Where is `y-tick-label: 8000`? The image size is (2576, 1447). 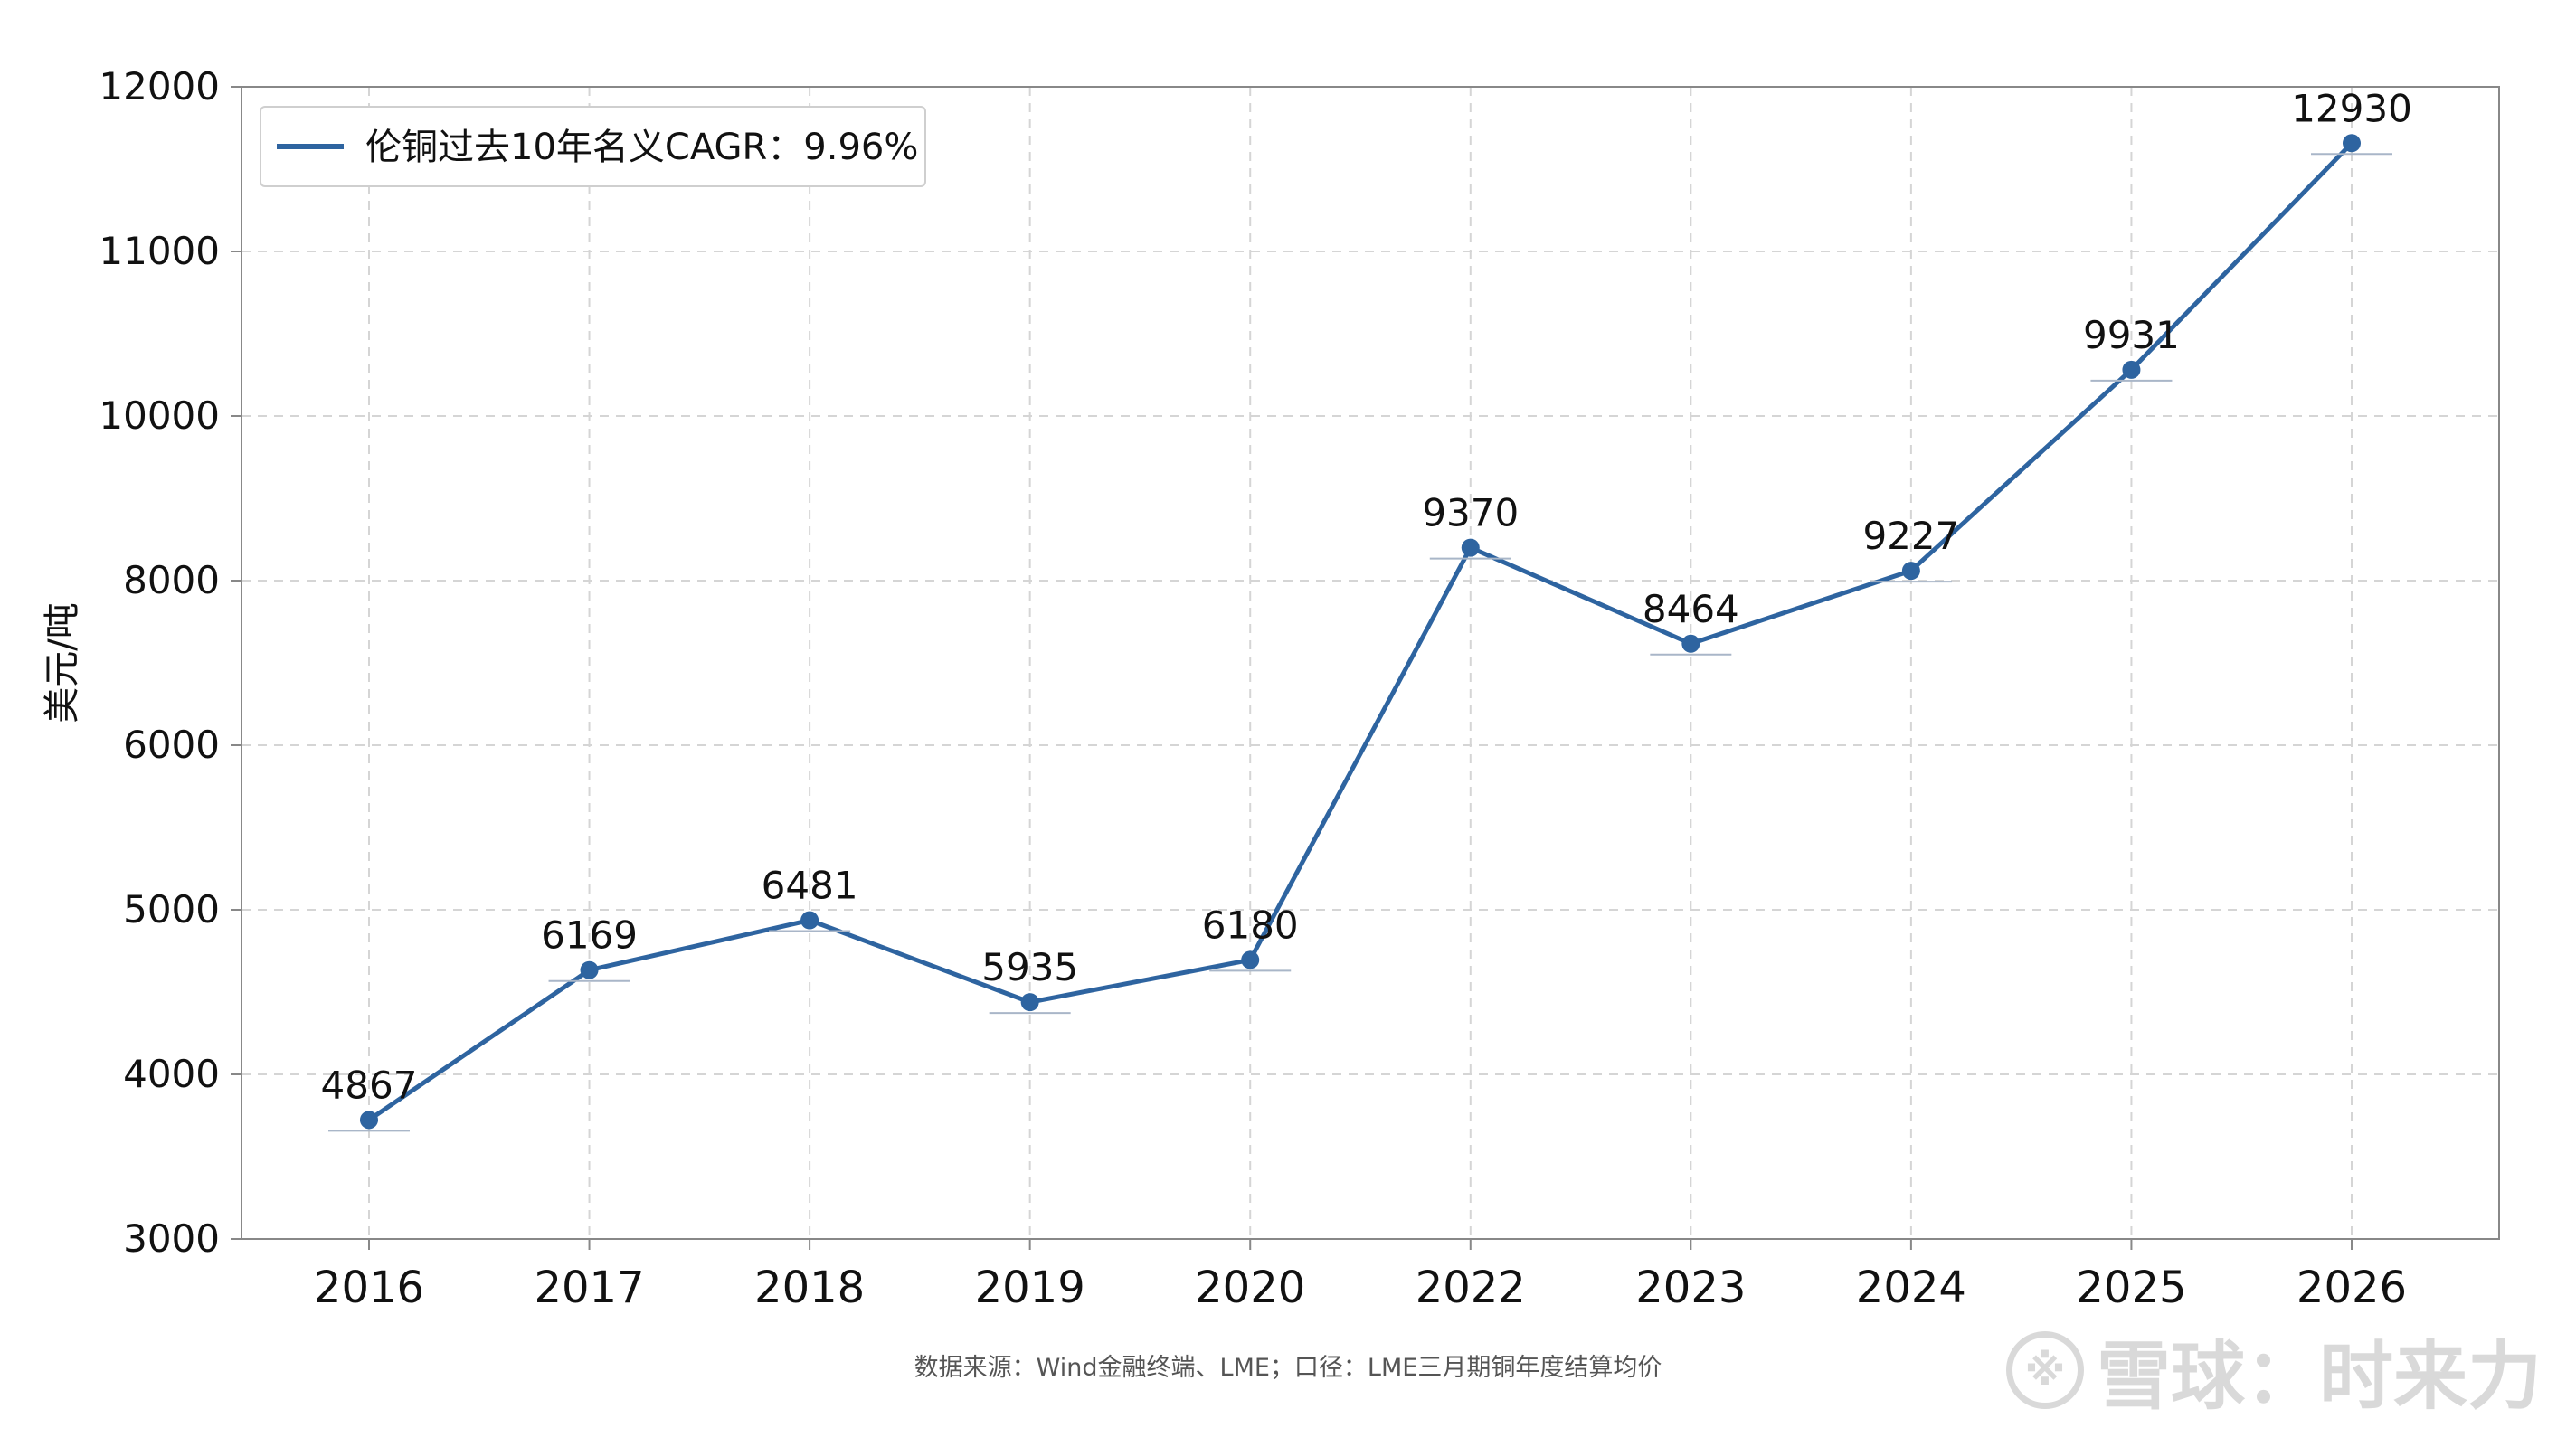 y-tick-label: 8000 is located at coordinates (172, 580).